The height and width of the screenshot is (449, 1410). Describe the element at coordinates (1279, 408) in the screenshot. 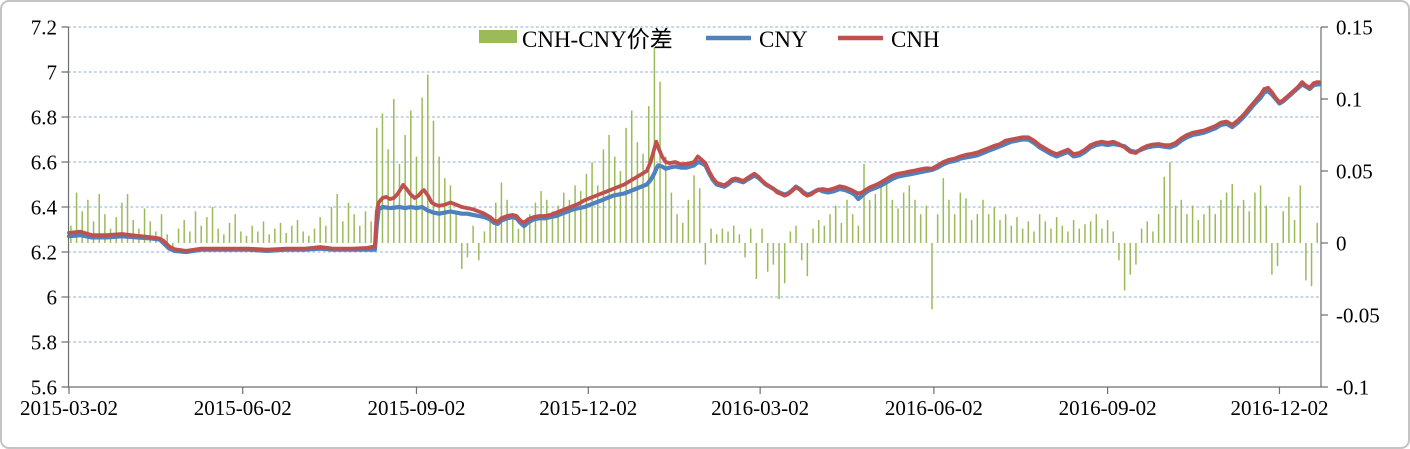

I see `x-tick-label: 2016-12-02` at that location.